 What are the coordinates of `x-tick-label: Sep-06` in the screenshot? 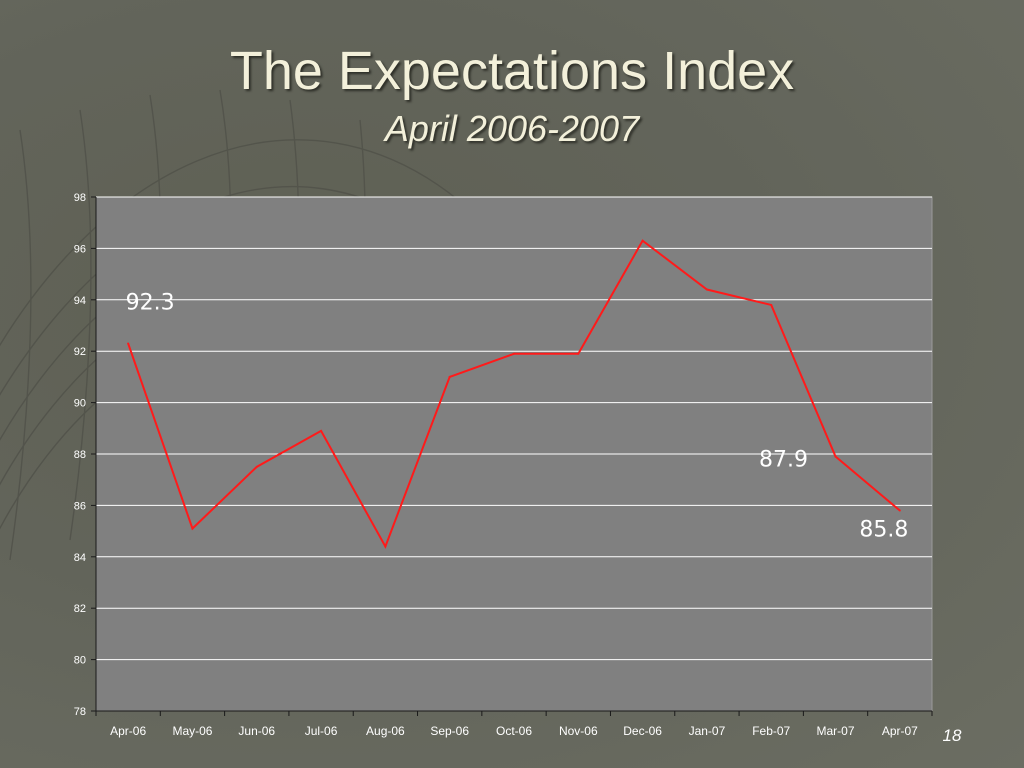 It's located at (449, 731).